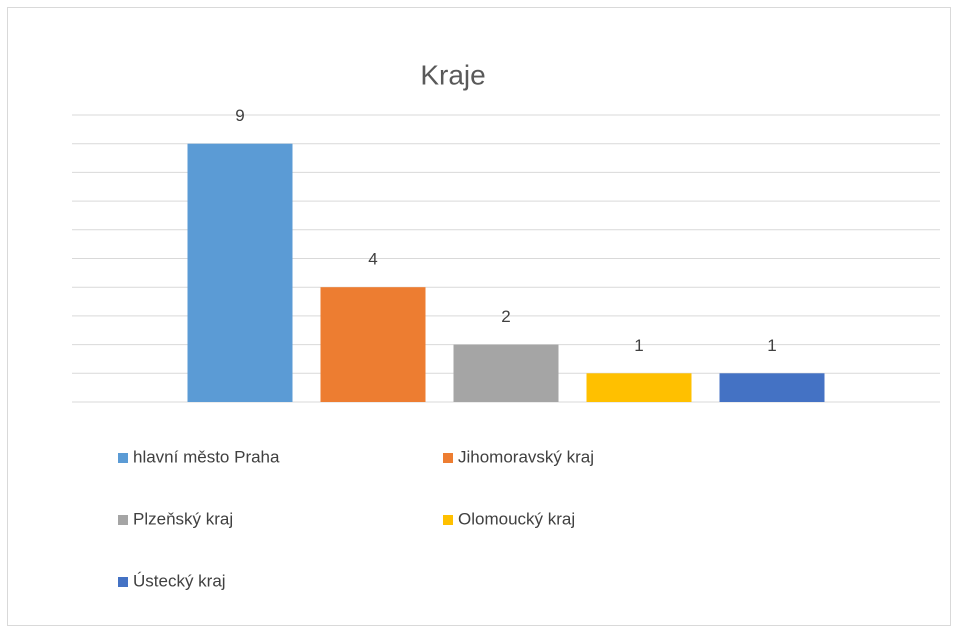 The image size is (957, 626). Describe the element at coordinates (239, 115) in the screenshot. I see `data-label: 9` at that location.